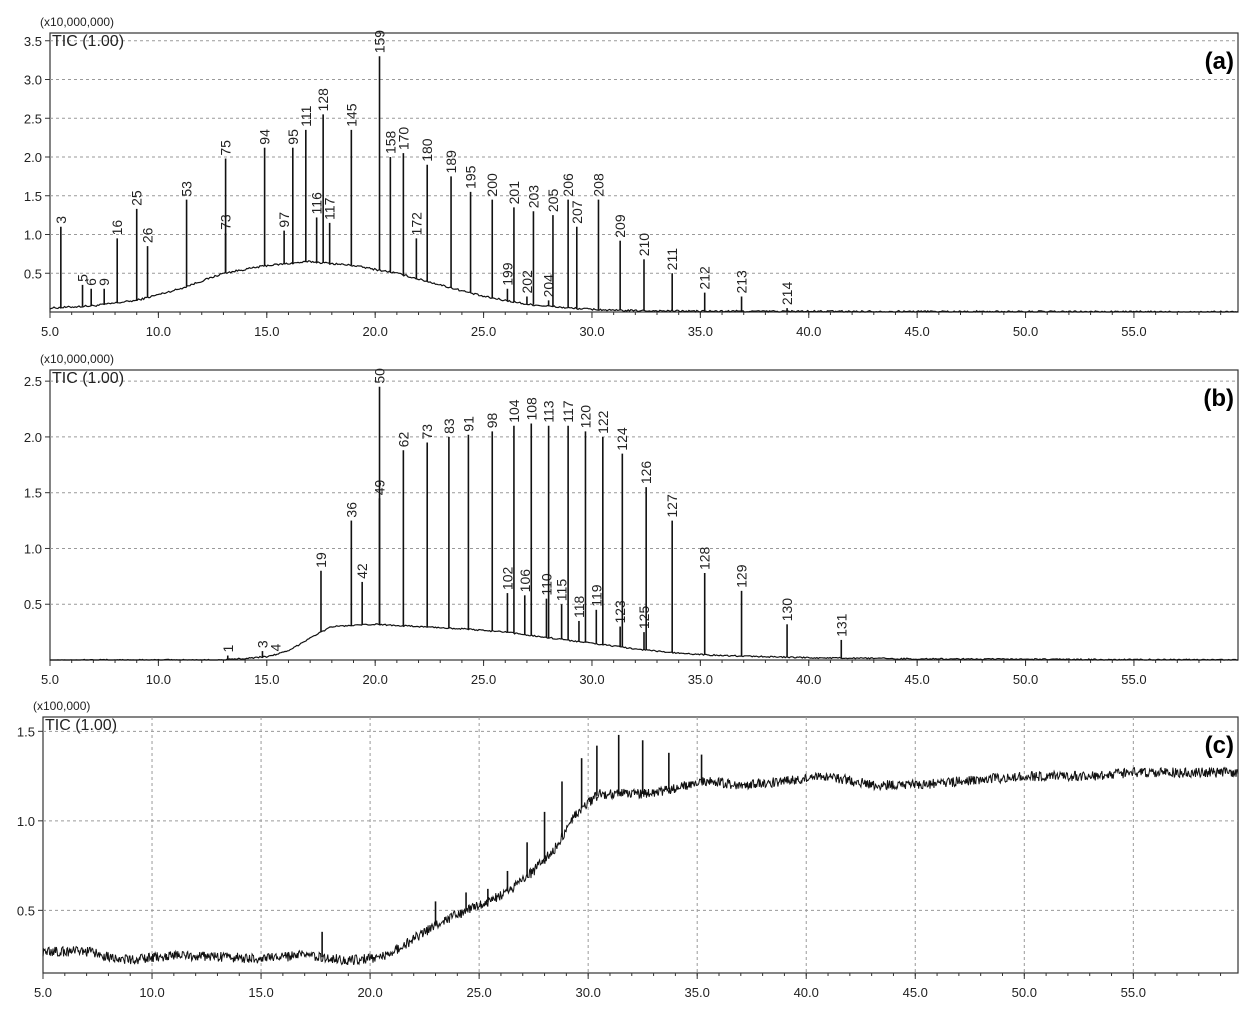 This screenshot has height=1010, width=1242. I want to click on peak-label: 159, so click(379, 42).